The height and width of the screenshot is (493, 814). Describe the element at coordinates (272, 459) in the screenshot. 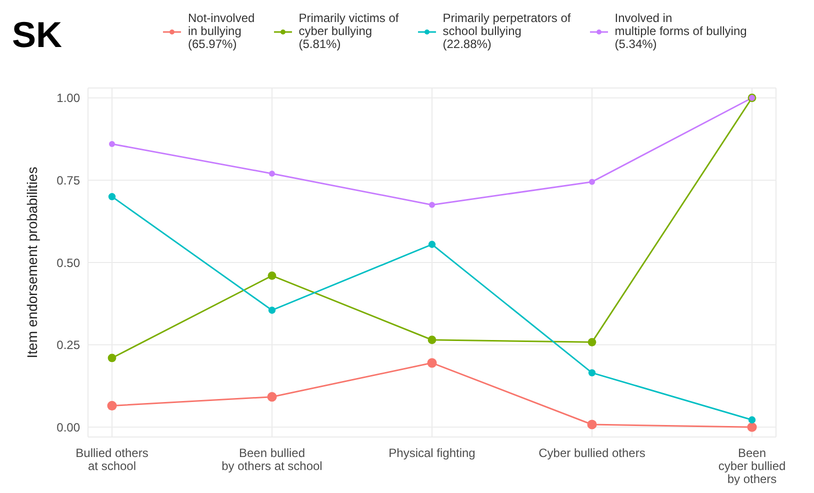

I see `x-tick-label: Been bullied by others at school` at that location.